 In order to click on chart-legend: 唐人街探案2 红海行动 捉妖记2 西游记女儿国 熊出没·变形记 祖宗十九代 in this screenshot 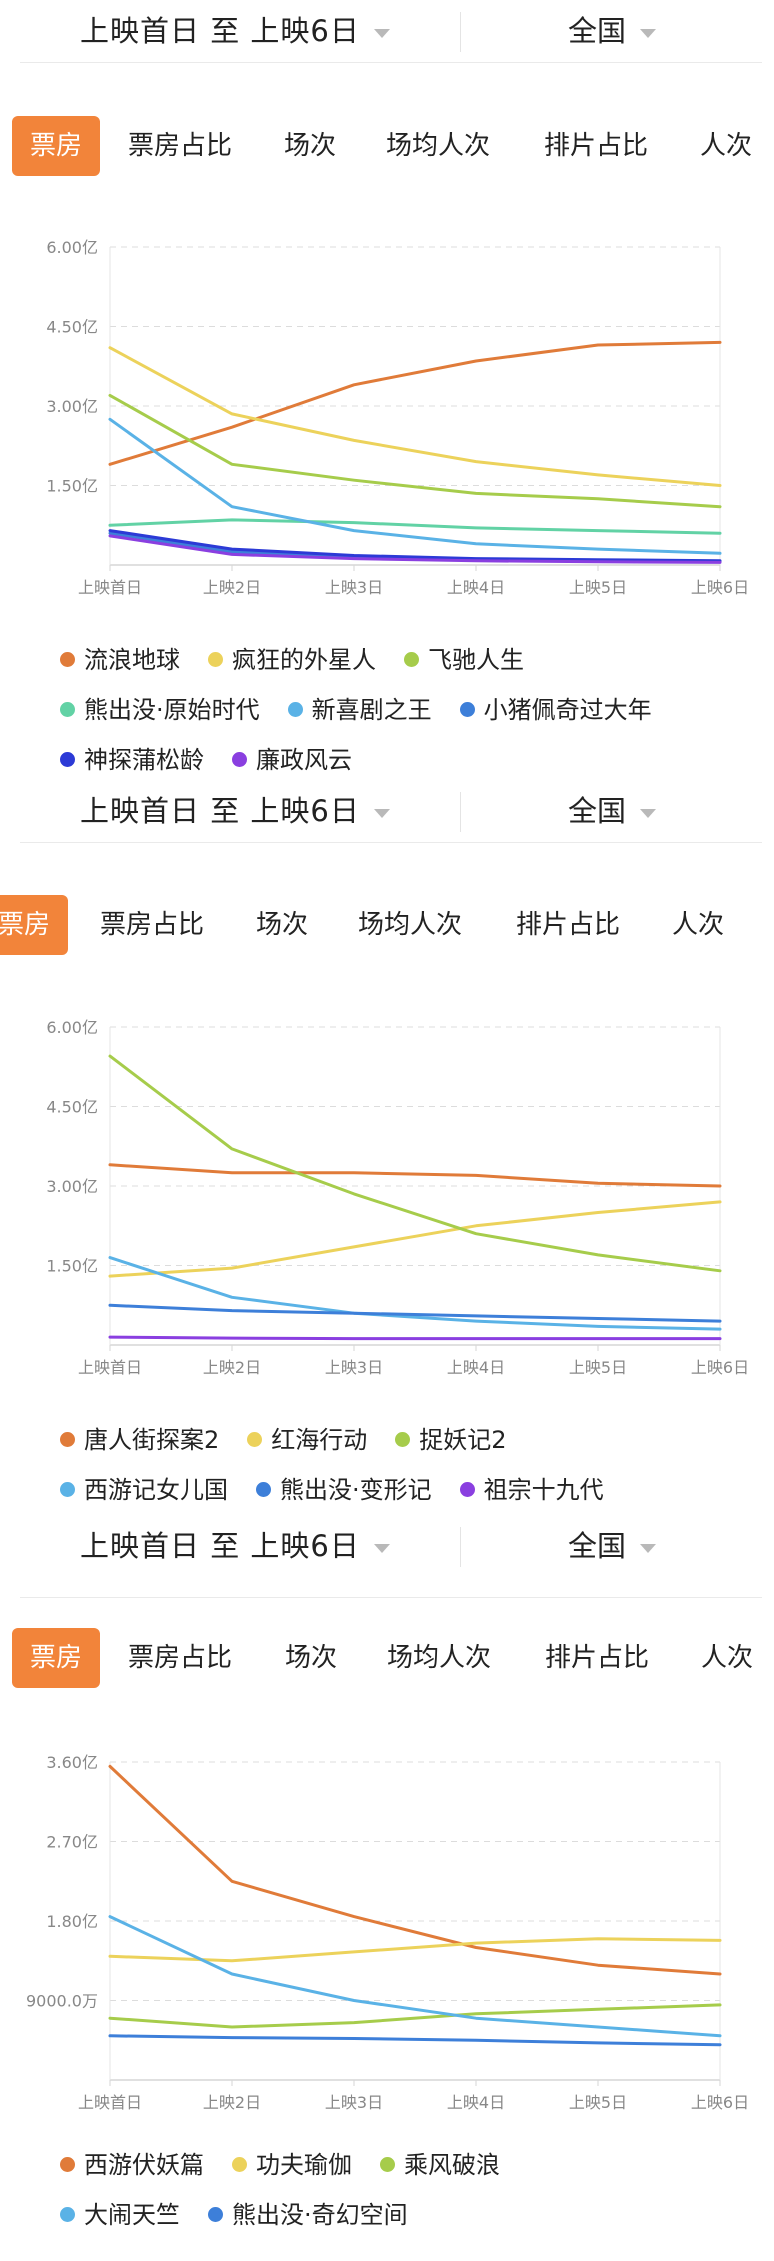, I will do `click(410, 1470)`.